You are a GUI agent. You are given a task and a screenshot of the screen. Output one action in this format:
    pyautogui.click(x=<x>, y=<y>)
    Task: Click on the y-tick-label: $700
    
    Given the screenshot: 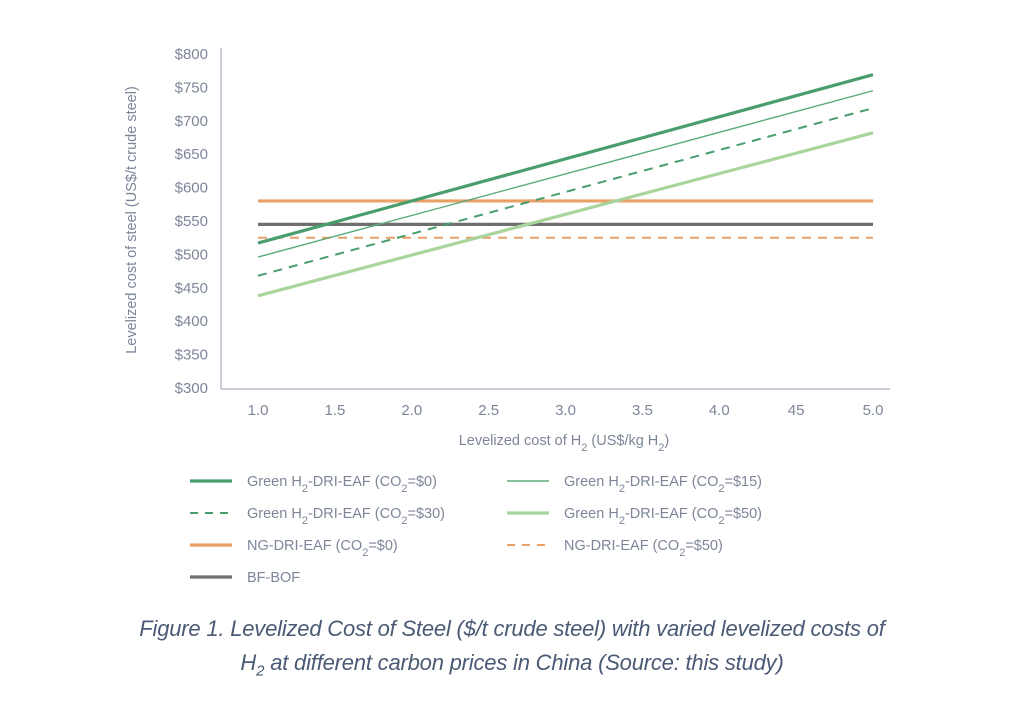 What is the action you would take?
    pyautogui.click(x=191, y=121)
    